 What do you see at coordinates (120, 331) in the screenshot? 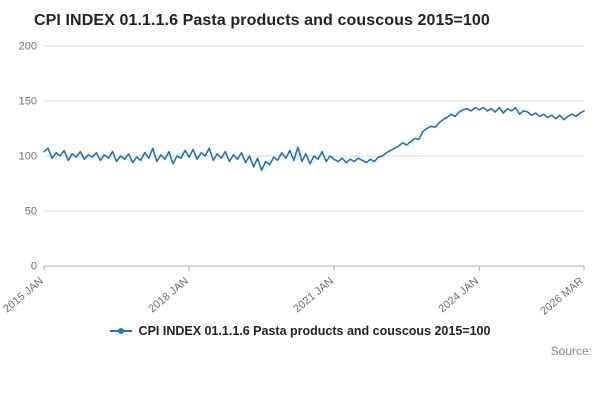
I see `legend-line-marker-icon` at bounding box center [120, 331].